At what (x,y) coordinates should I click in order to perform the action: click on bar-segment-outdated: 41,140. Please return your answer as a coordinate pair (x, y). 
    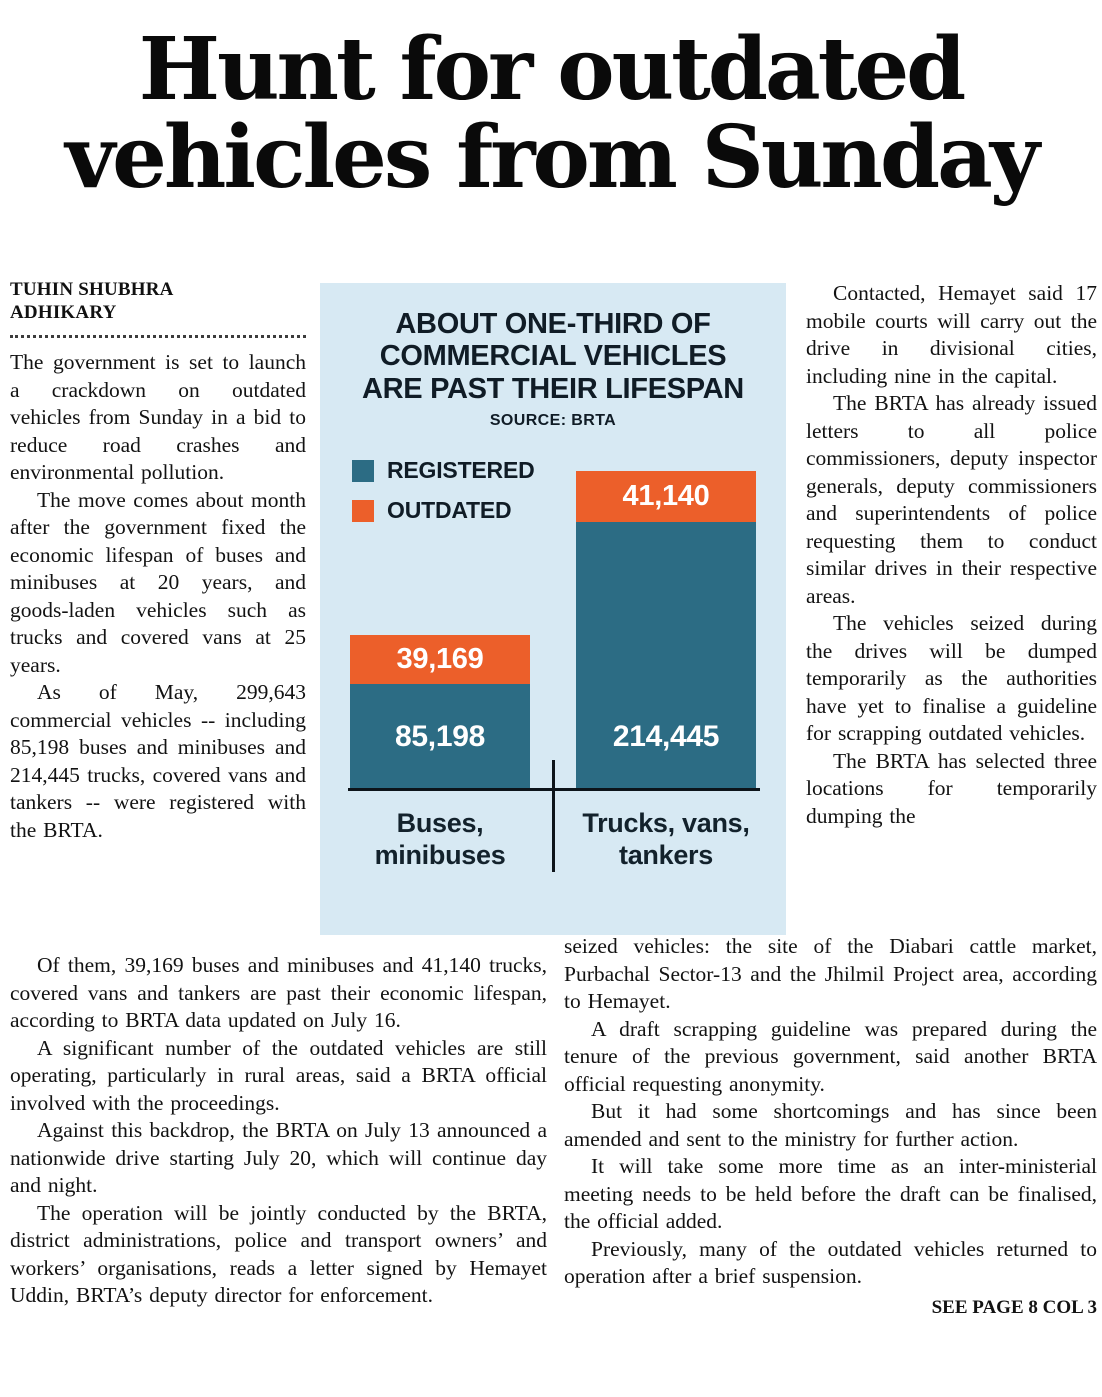
    Looking at the image, I should click on (666, 496).